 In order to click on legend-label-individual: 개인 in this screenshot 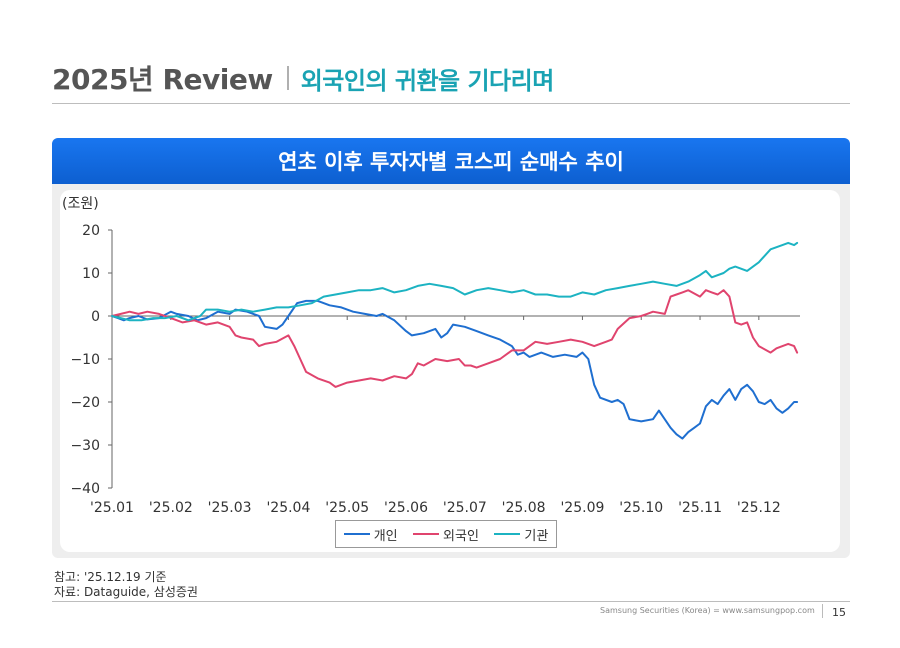, I will do `click(385, 536)`.